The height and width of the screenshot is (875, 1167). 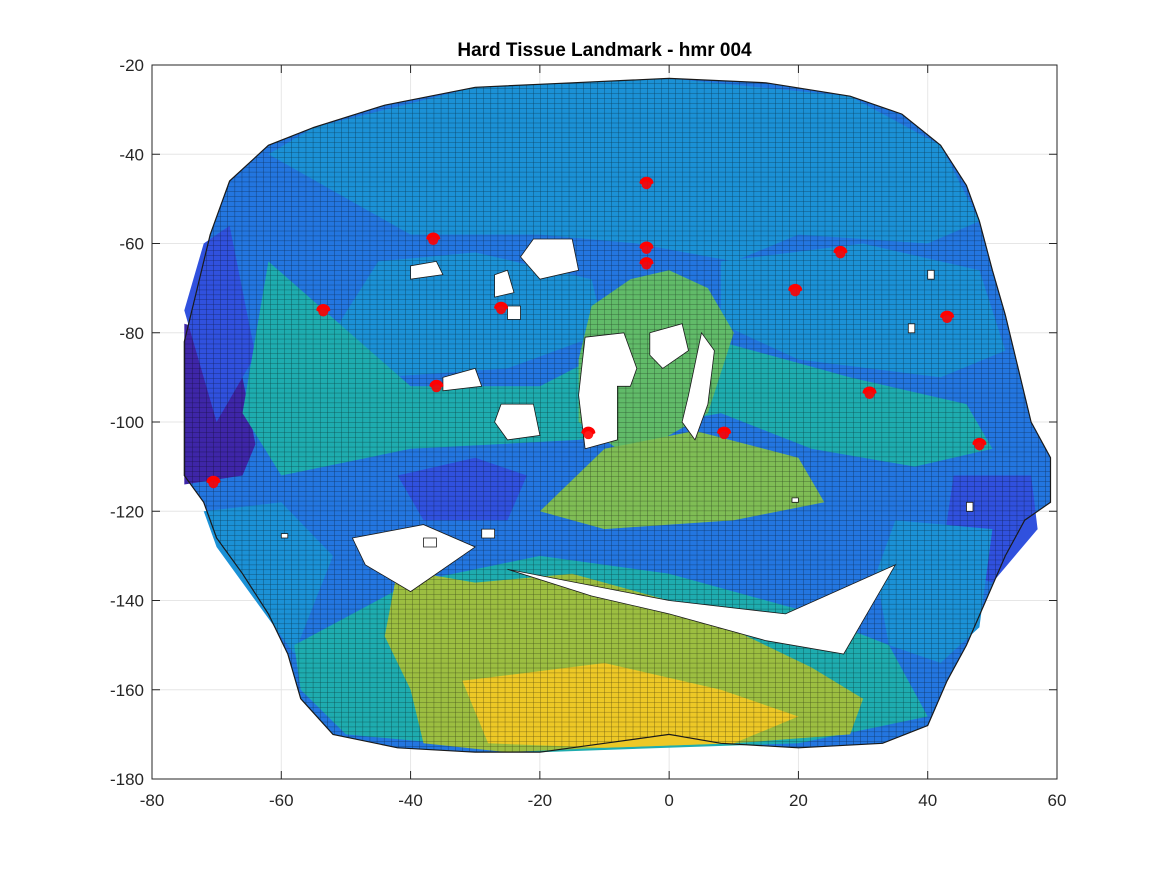 I want to click on x-tick-label: -80, so click(x=152, y=800).